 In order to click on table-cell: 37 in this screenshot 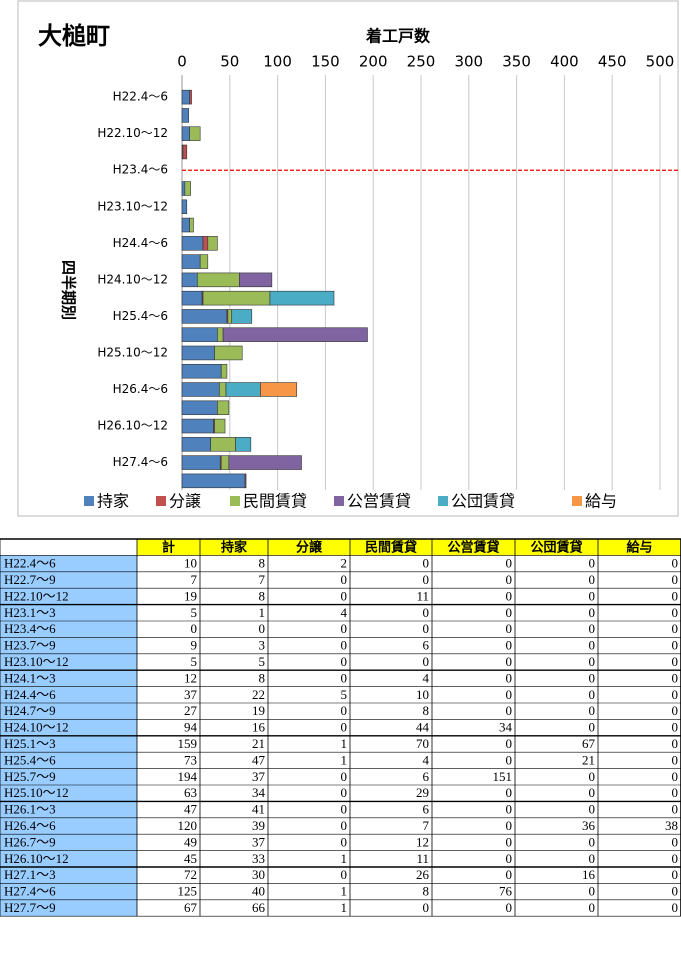, I will do `click(259, 776)`.